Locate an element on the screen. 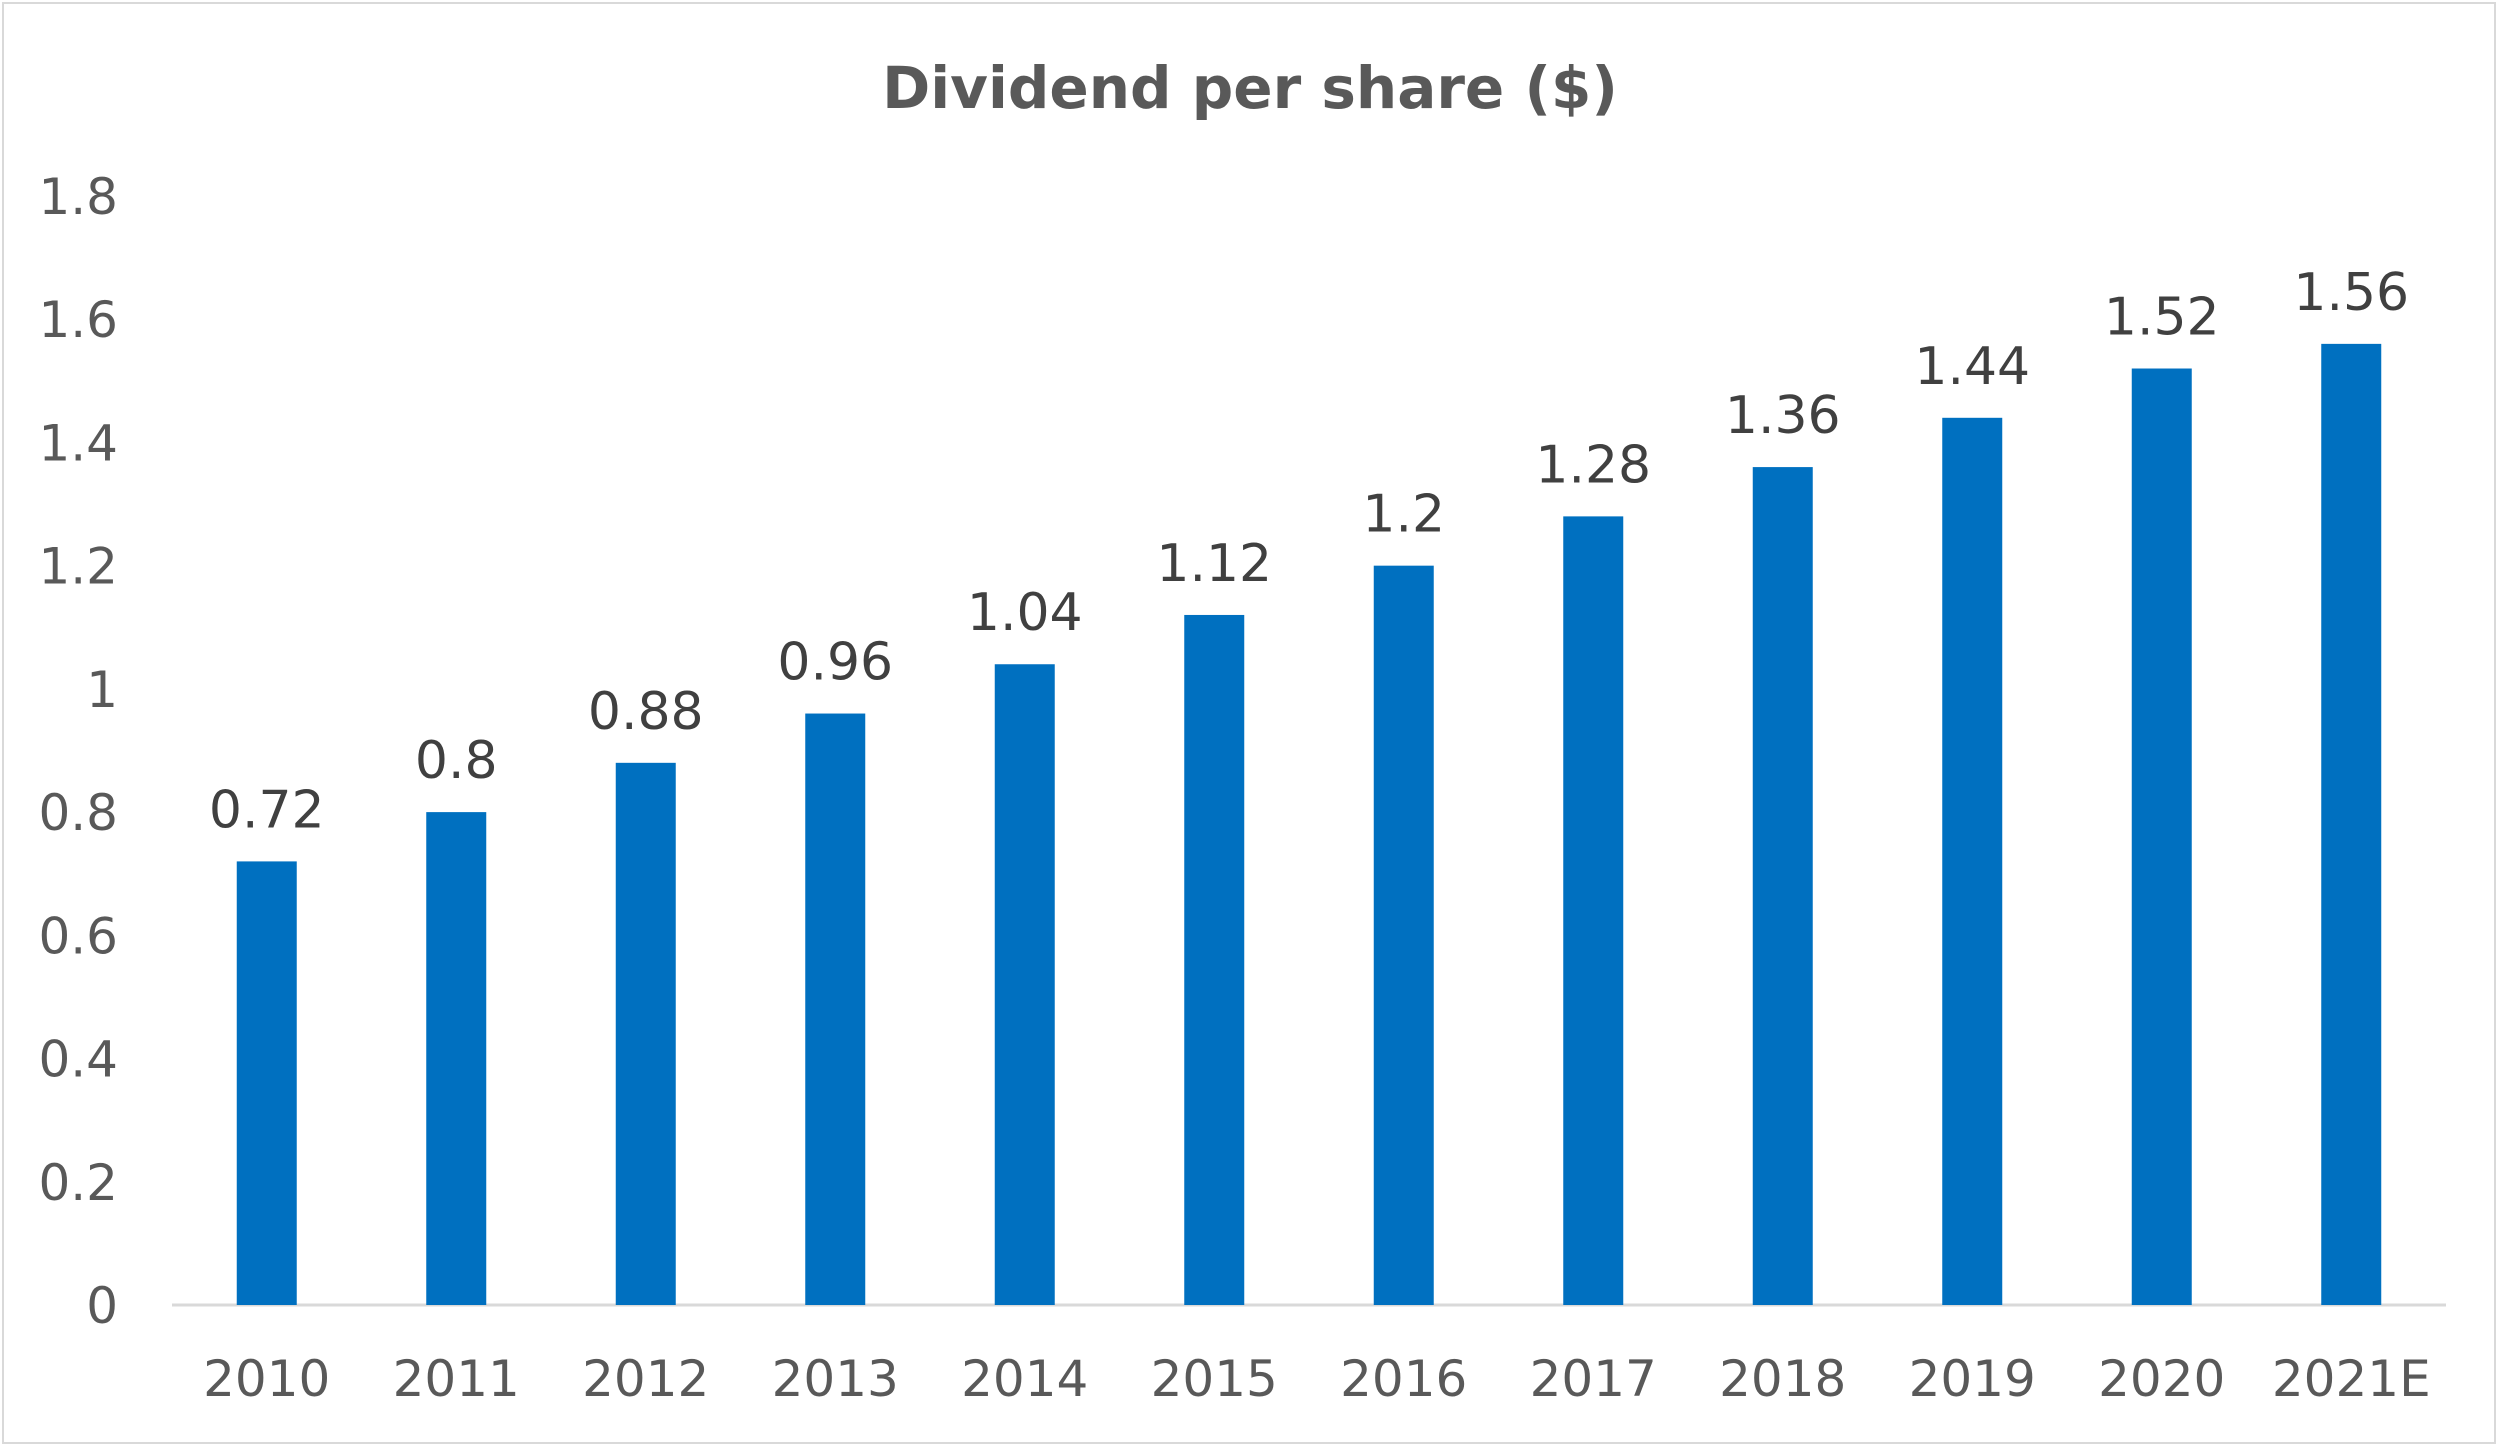 The width and height of the screenshot is (2500, 1448). data-label-2019: 1.44 is located at coordinates (1972, 367).